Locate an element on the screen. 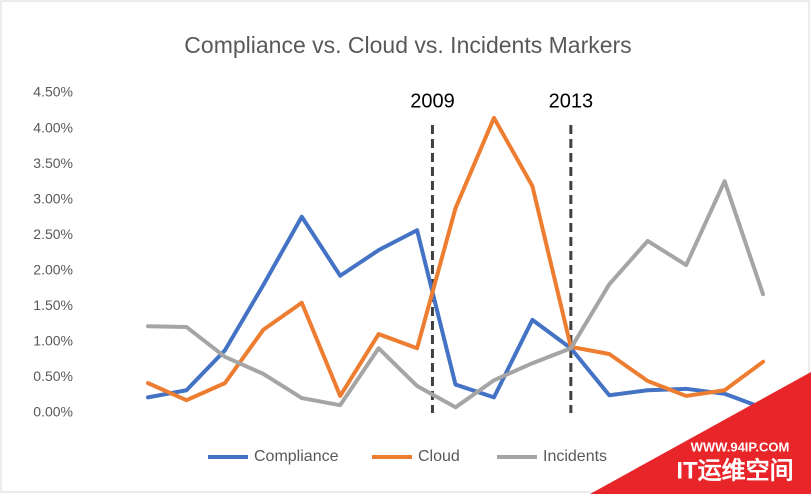  legend-label: Compliance is located at coordinates (296, 456).